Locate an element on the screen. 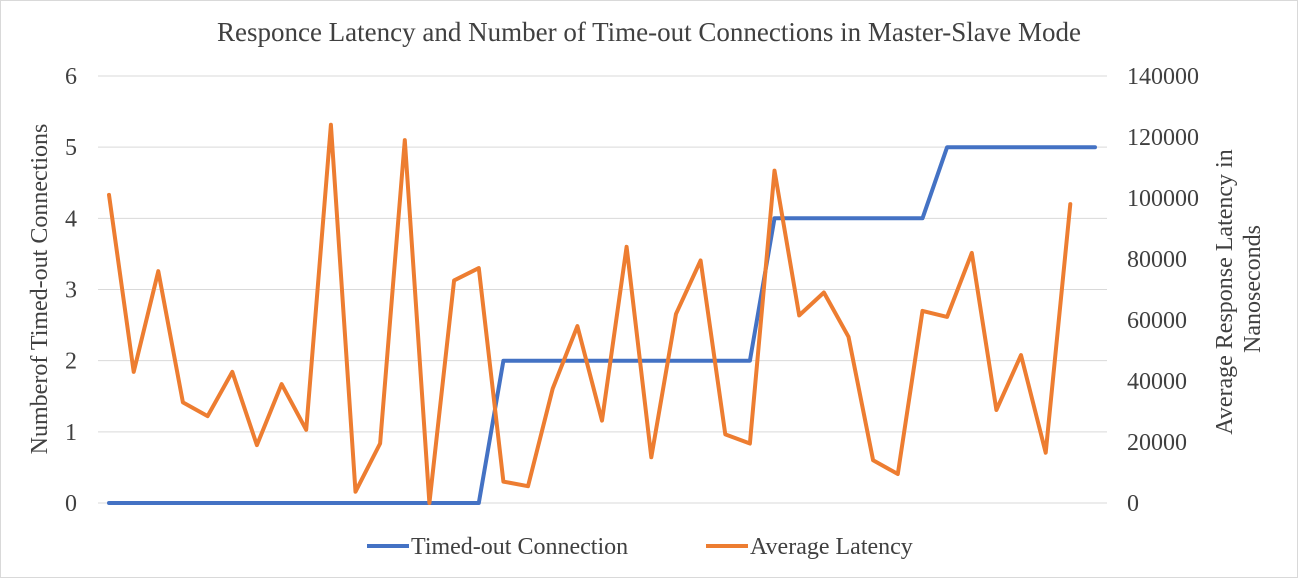 The image size is (1298, 578). right-tick-label: 60000 is located at coordinates (1157, 321).